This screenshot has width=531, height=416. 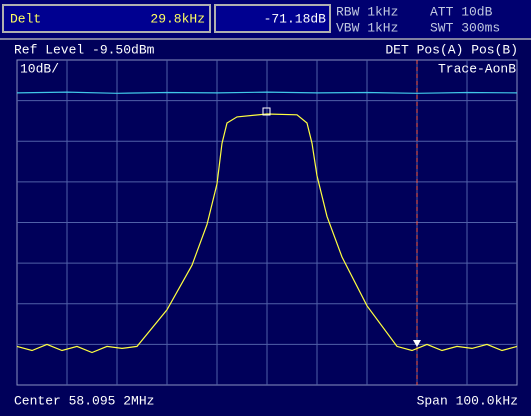 I want to click on delta-box, so click(x=106, y=18).